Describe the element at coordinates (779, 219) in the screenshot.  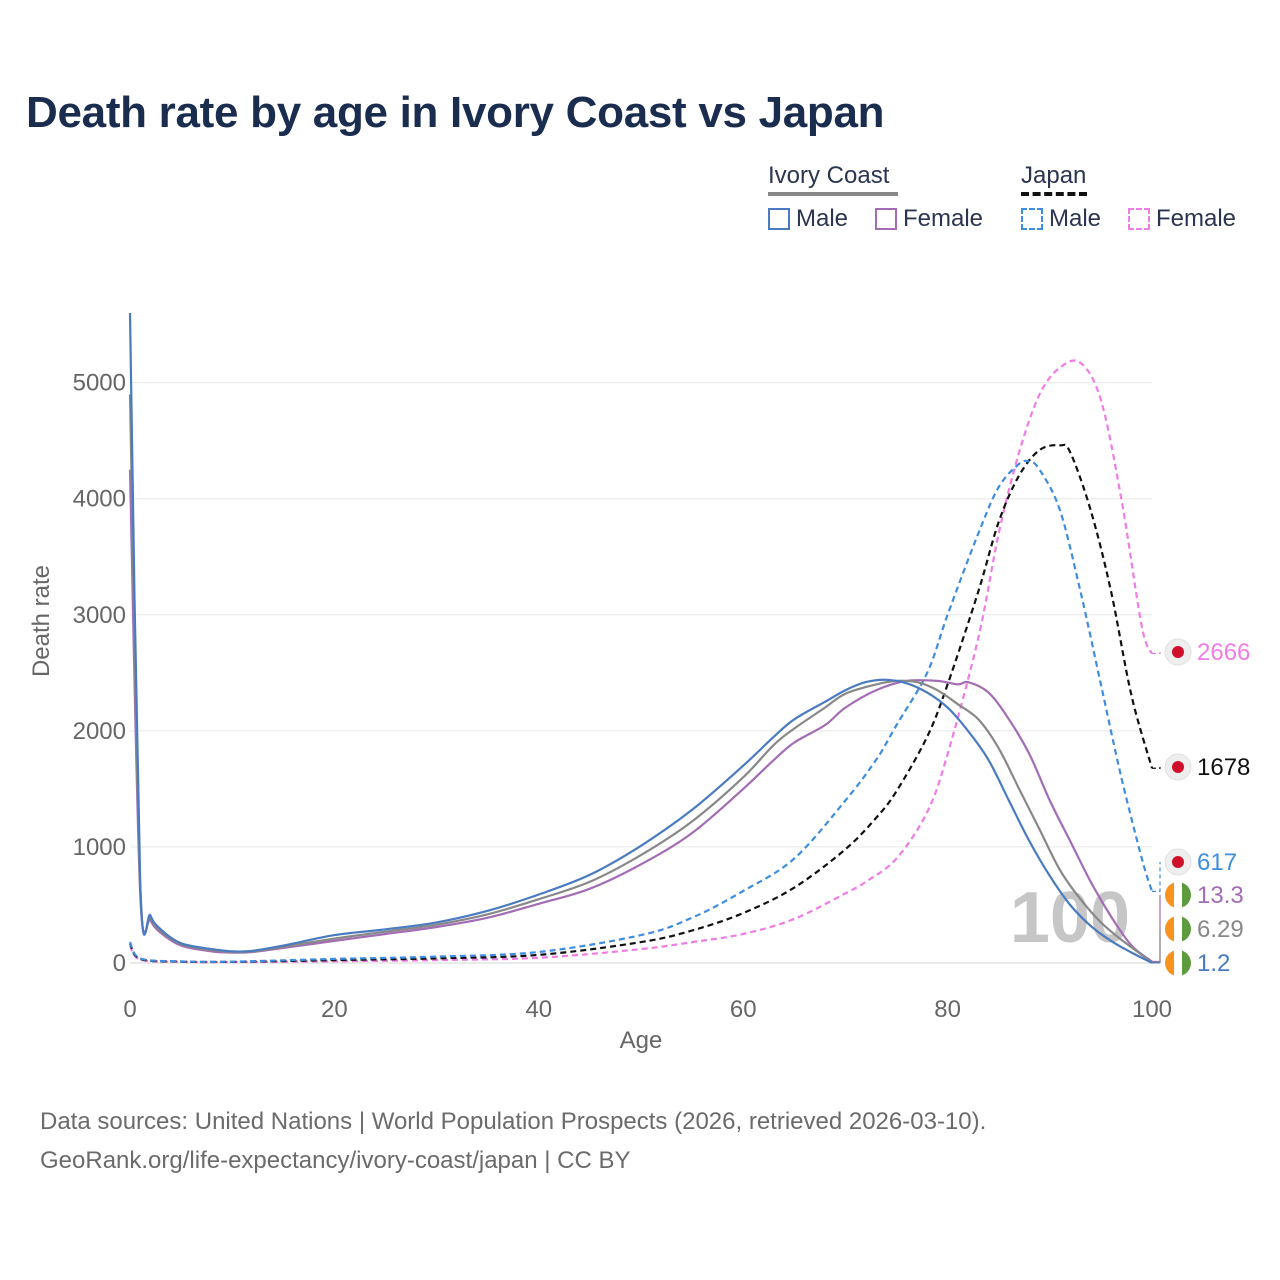
I see `legend-swatch-ivory-coast-male` at that location.